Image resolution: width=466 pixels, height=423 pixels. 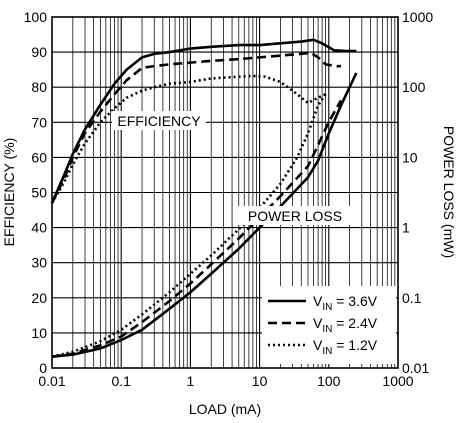 I want to click on y-axis-left-title: EFFICIENCY (%), so click(x=9, y=192).